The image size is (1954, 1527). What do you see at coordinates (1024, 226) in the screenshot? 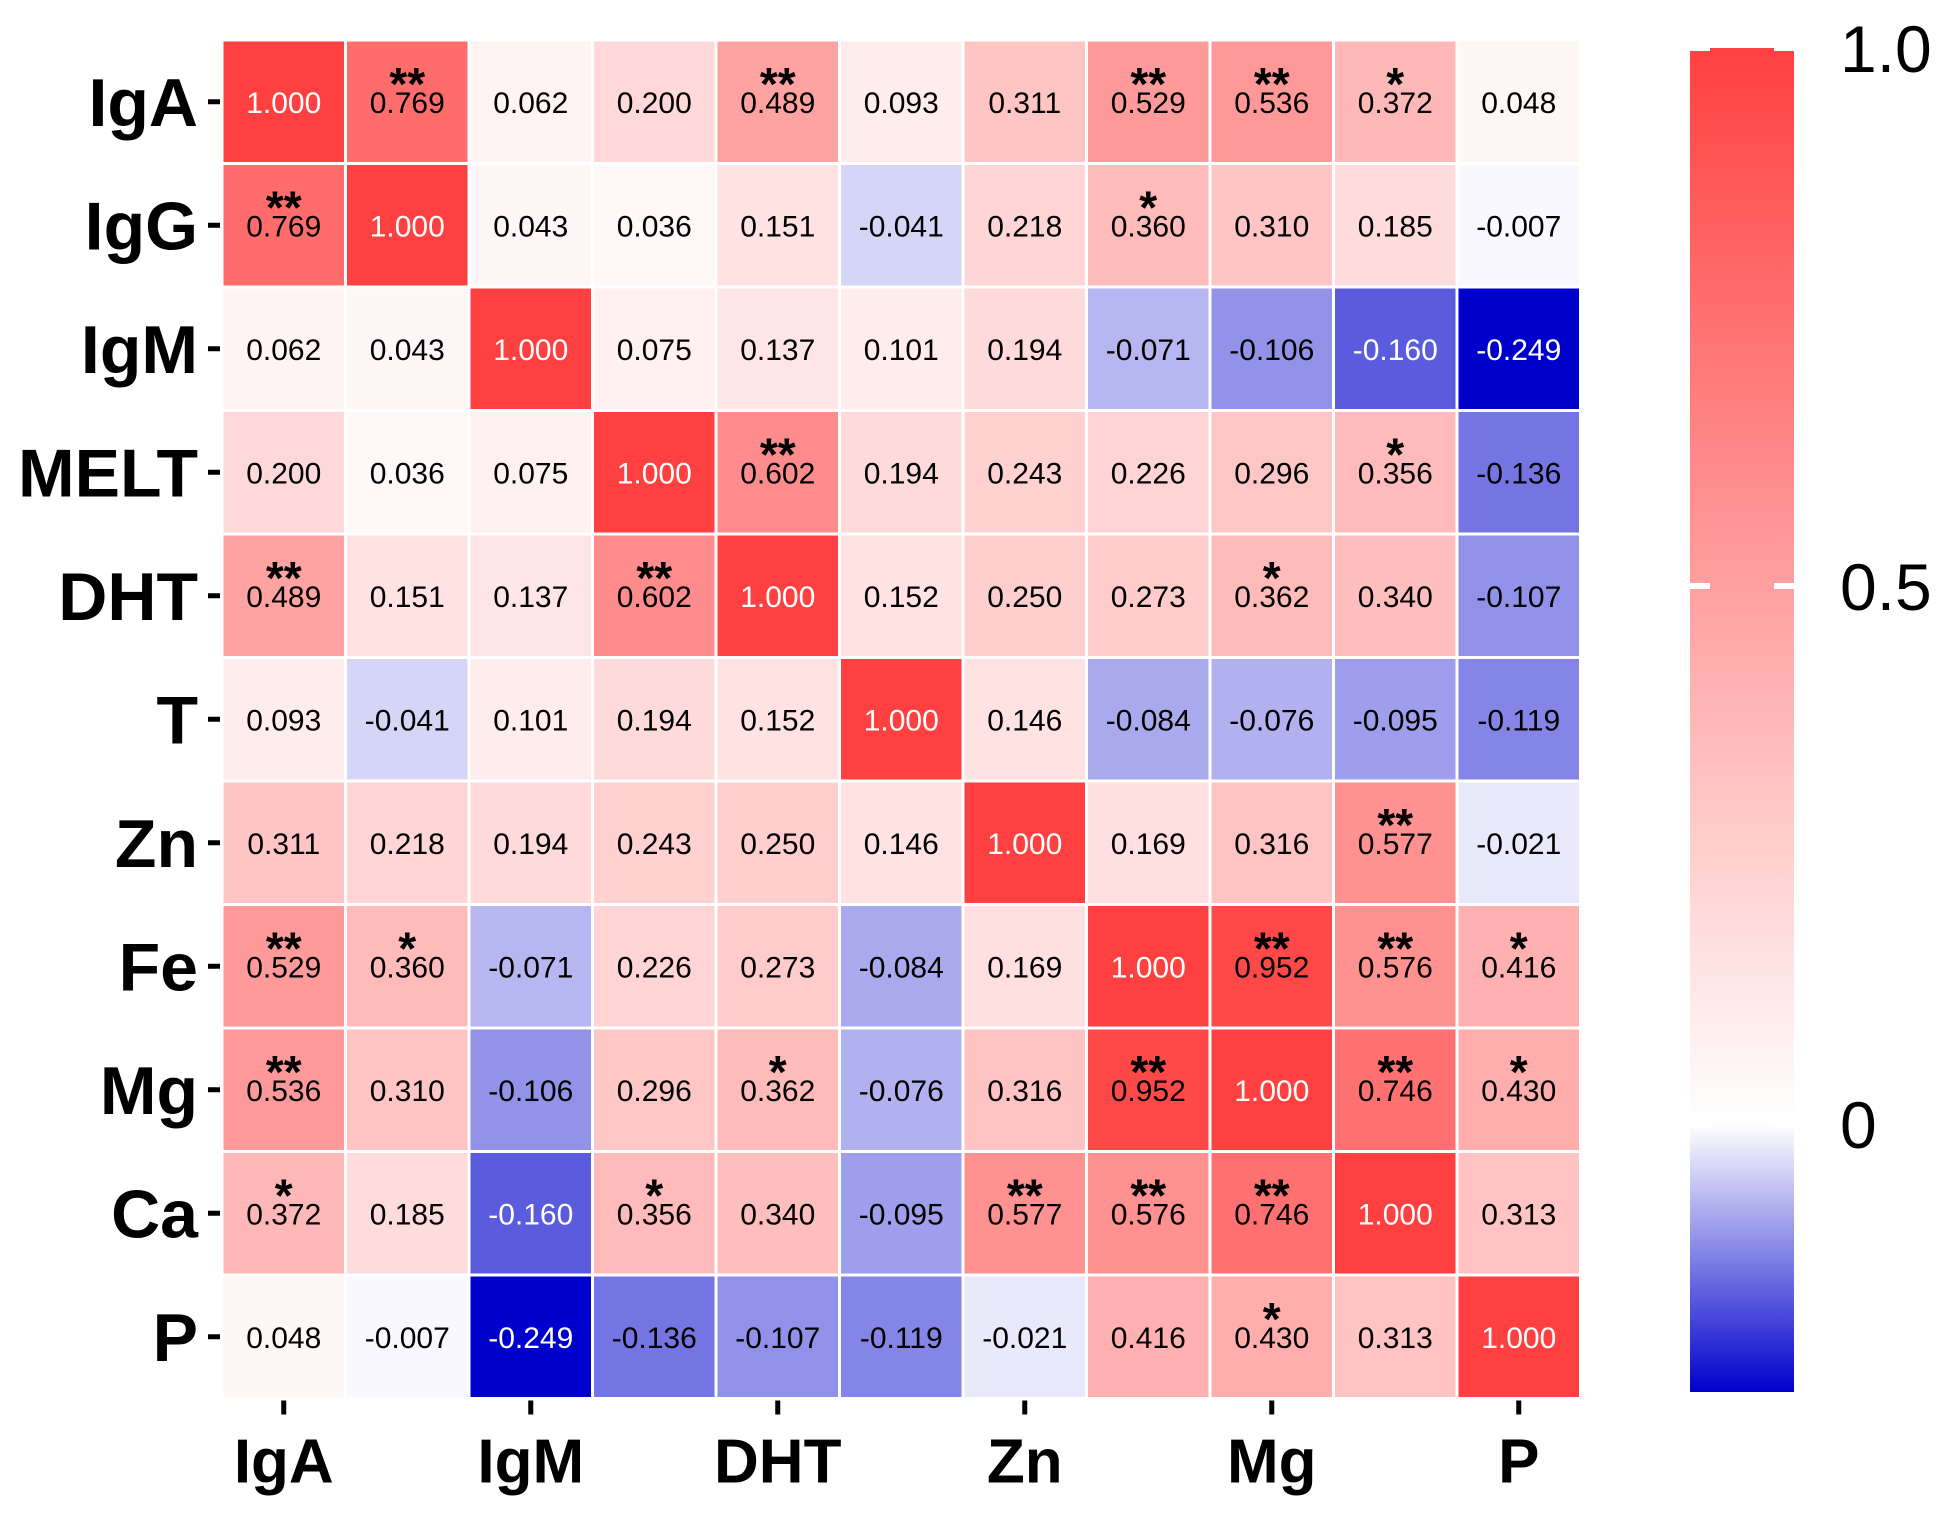
I see `cell-value-label: 0.218` at bounding box center [1024, 226].